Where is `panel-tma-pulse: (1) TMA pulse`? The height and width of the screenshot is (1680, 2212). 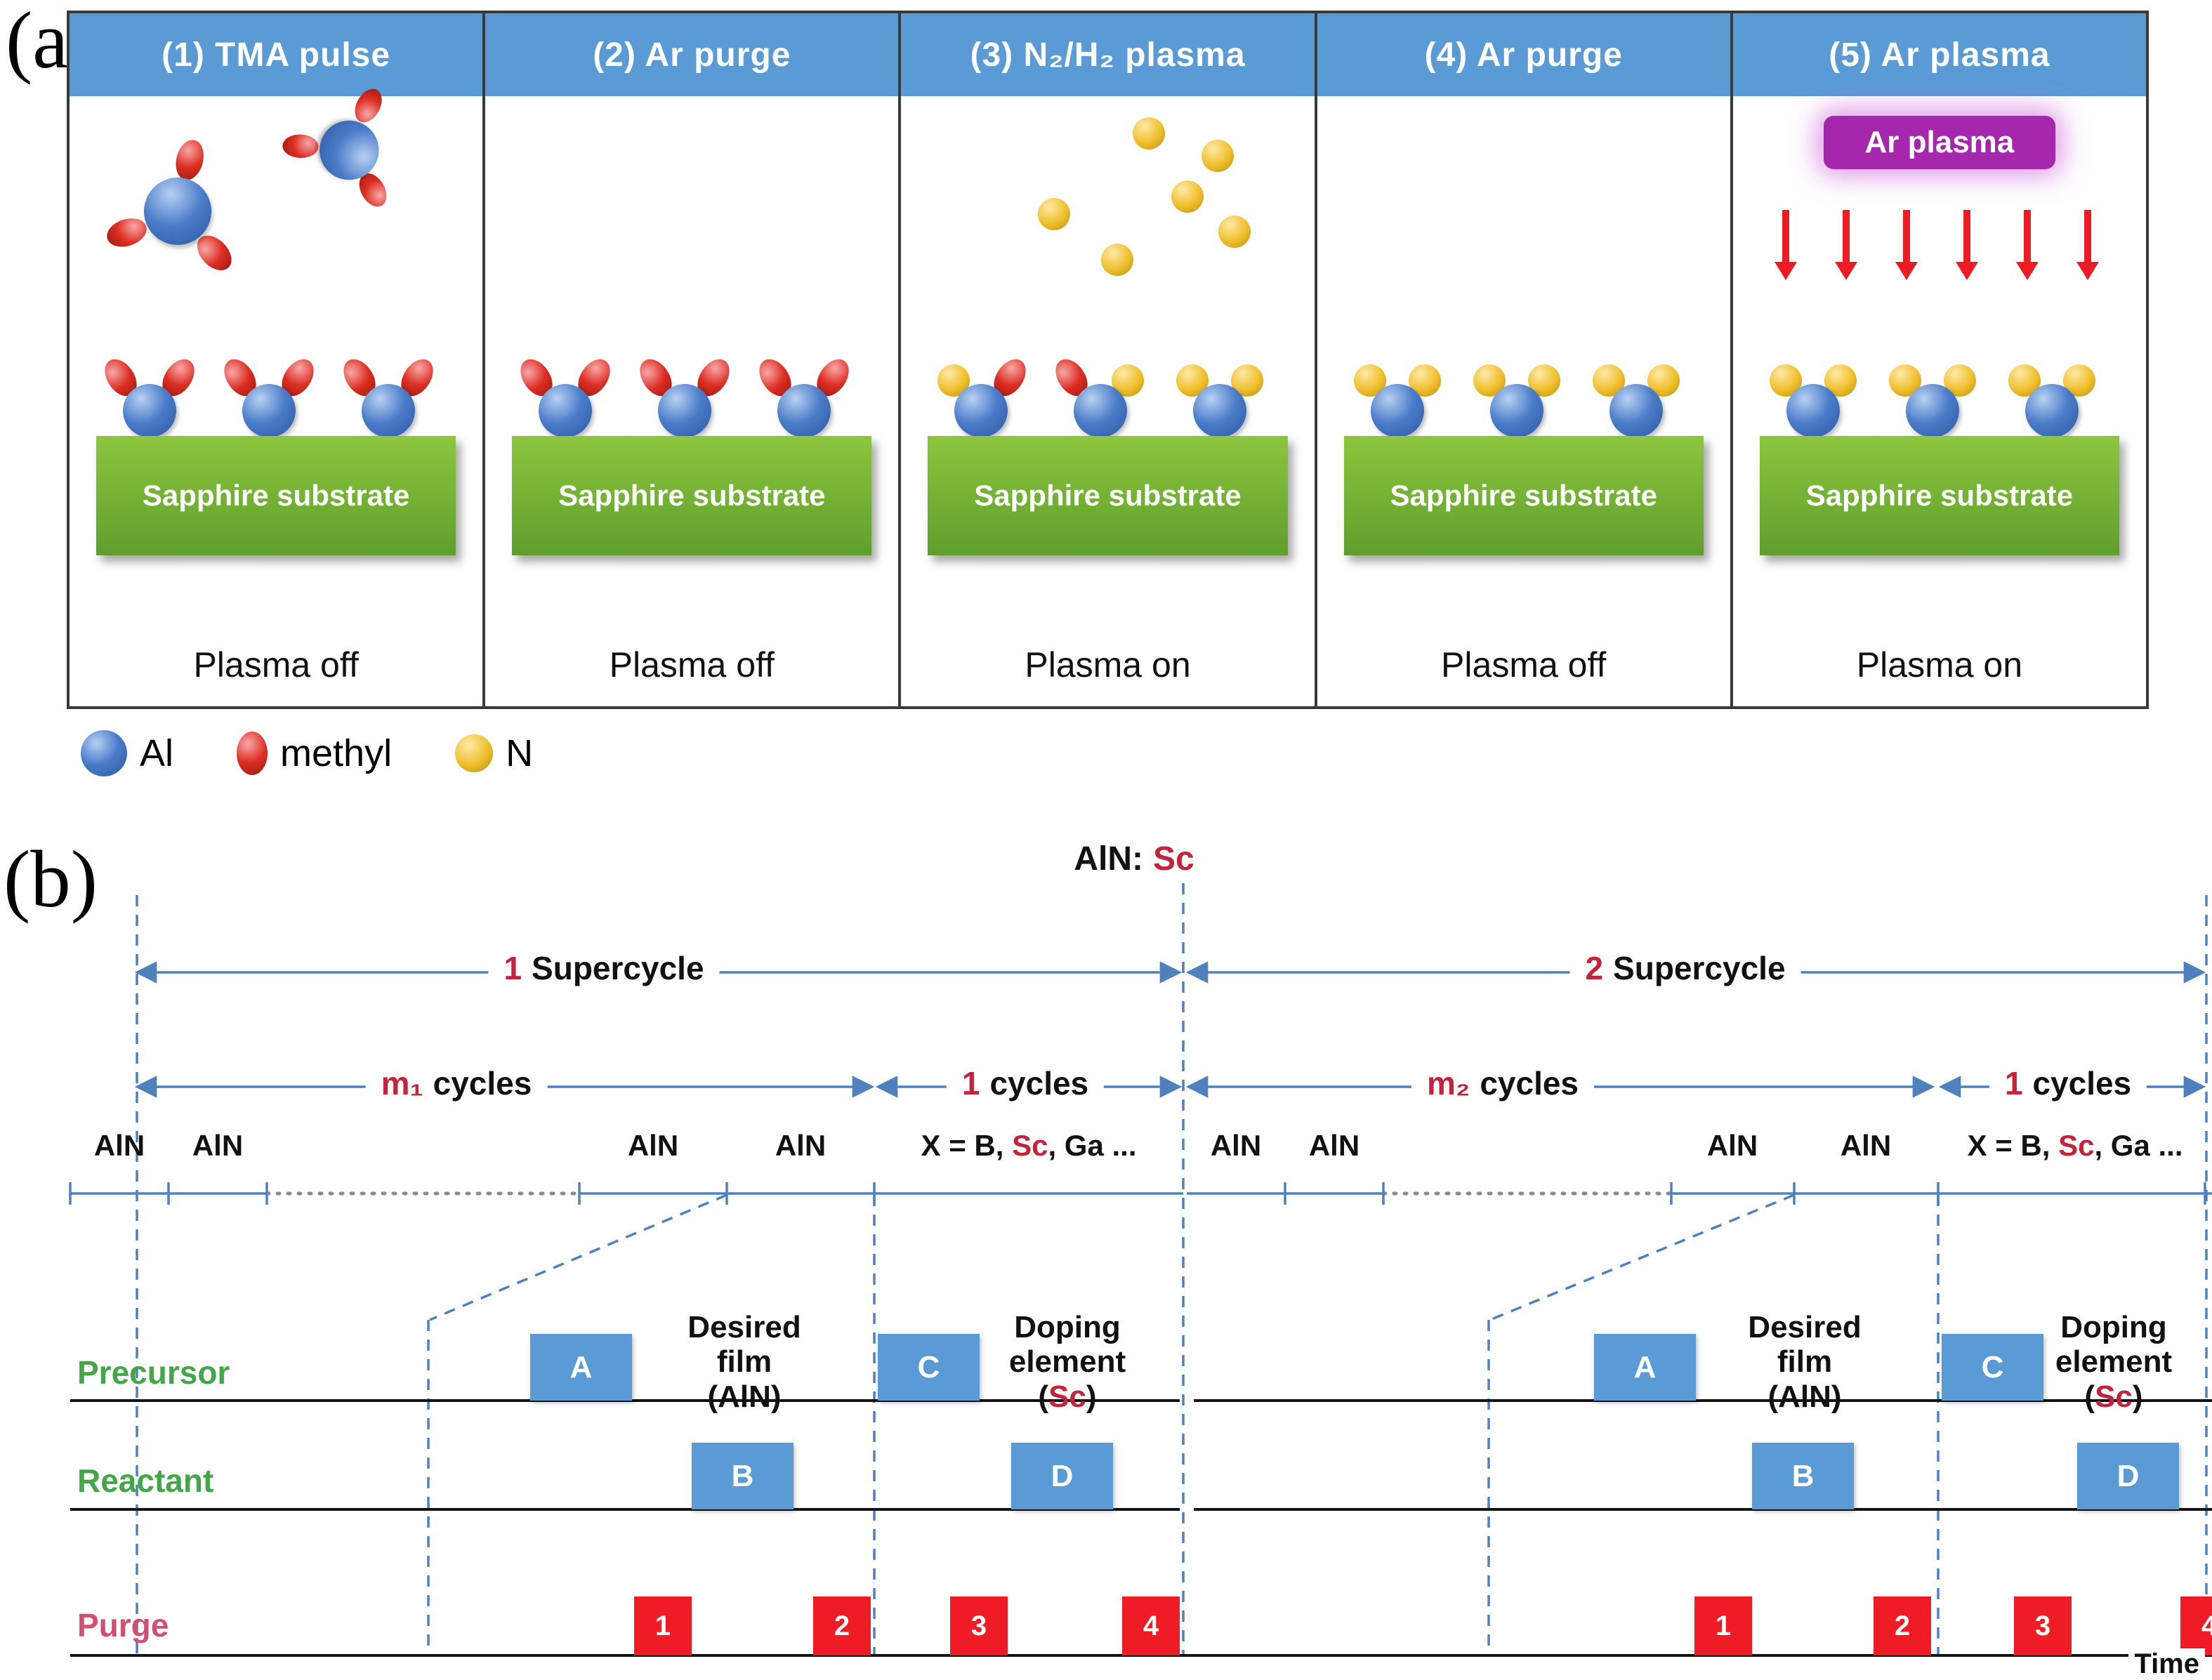 panel-tma-pulse: (1) TMA pulse is located at coordinates (278, 360).